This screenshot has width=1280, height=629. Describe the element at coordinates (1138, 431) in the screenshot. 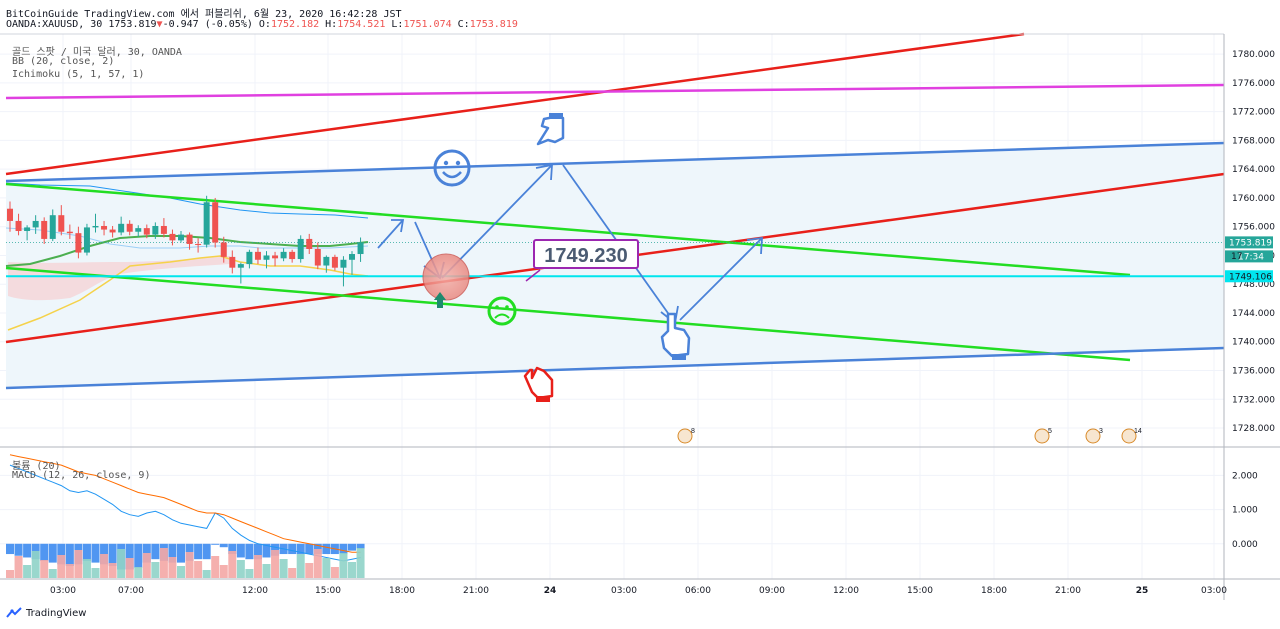

I see `svg-text: 14` at that location.